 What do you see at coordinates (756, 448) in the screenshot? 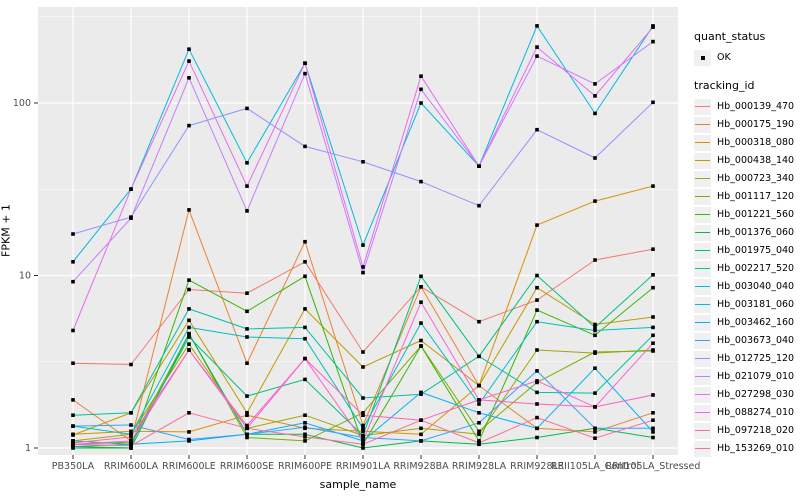
I see `legend-item-label: Hb_153269_010` at bounding box center [756, 448].